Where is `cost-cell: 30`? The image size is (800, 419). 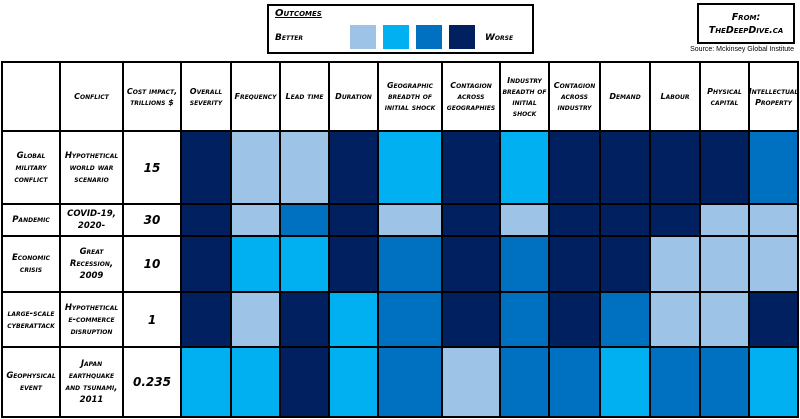 cost-cell: 30 is located at coordinates (152, 220).